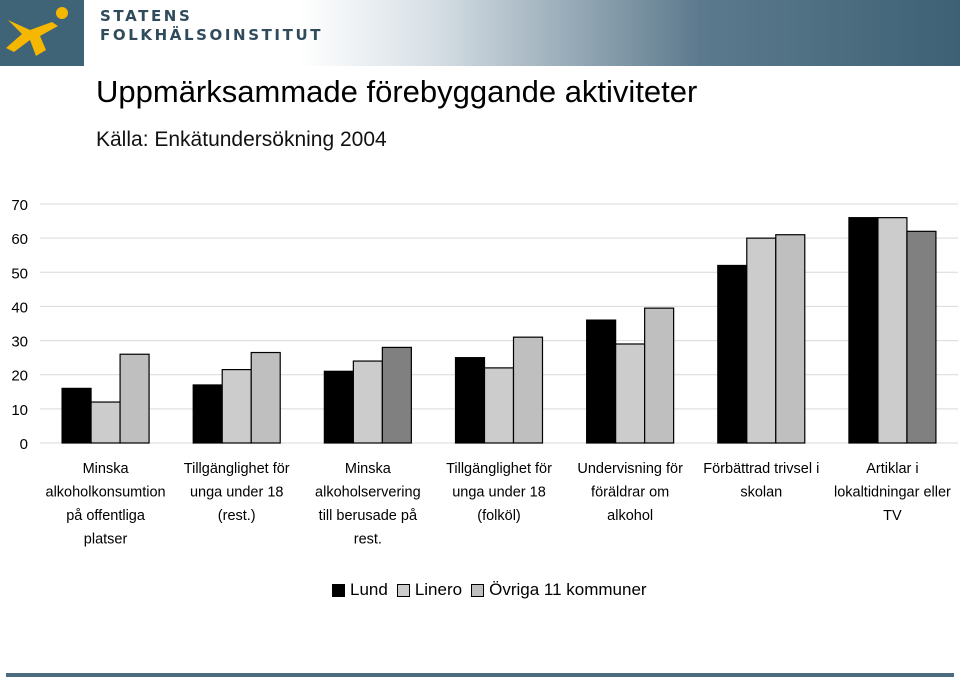 The height and width of the screenshot is (682, 960). Describe the element at coordinates (761, 469) in the screenshot. I see `x-category-label: Förbättrad trivsel i` at that location.